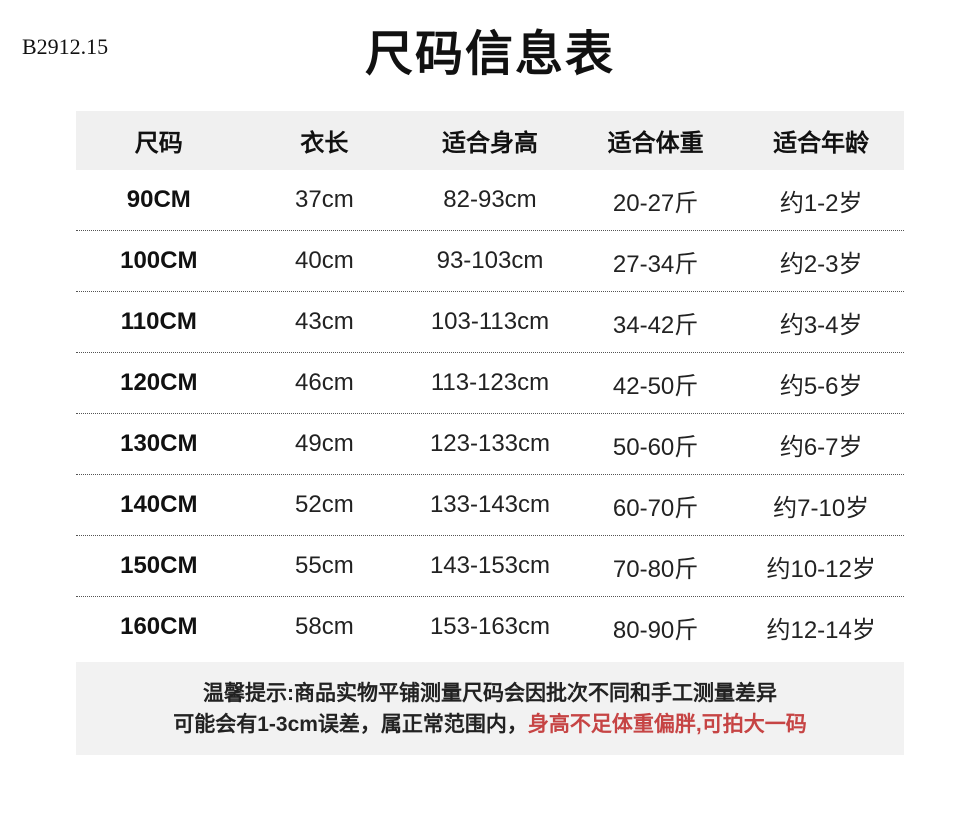 The width and height of the screenshot is (980, 826). What do you see at coordinates (821, 447) in the screenshot?
I see `data-cell: 约6-7岁` at bounding box center [821, 447].